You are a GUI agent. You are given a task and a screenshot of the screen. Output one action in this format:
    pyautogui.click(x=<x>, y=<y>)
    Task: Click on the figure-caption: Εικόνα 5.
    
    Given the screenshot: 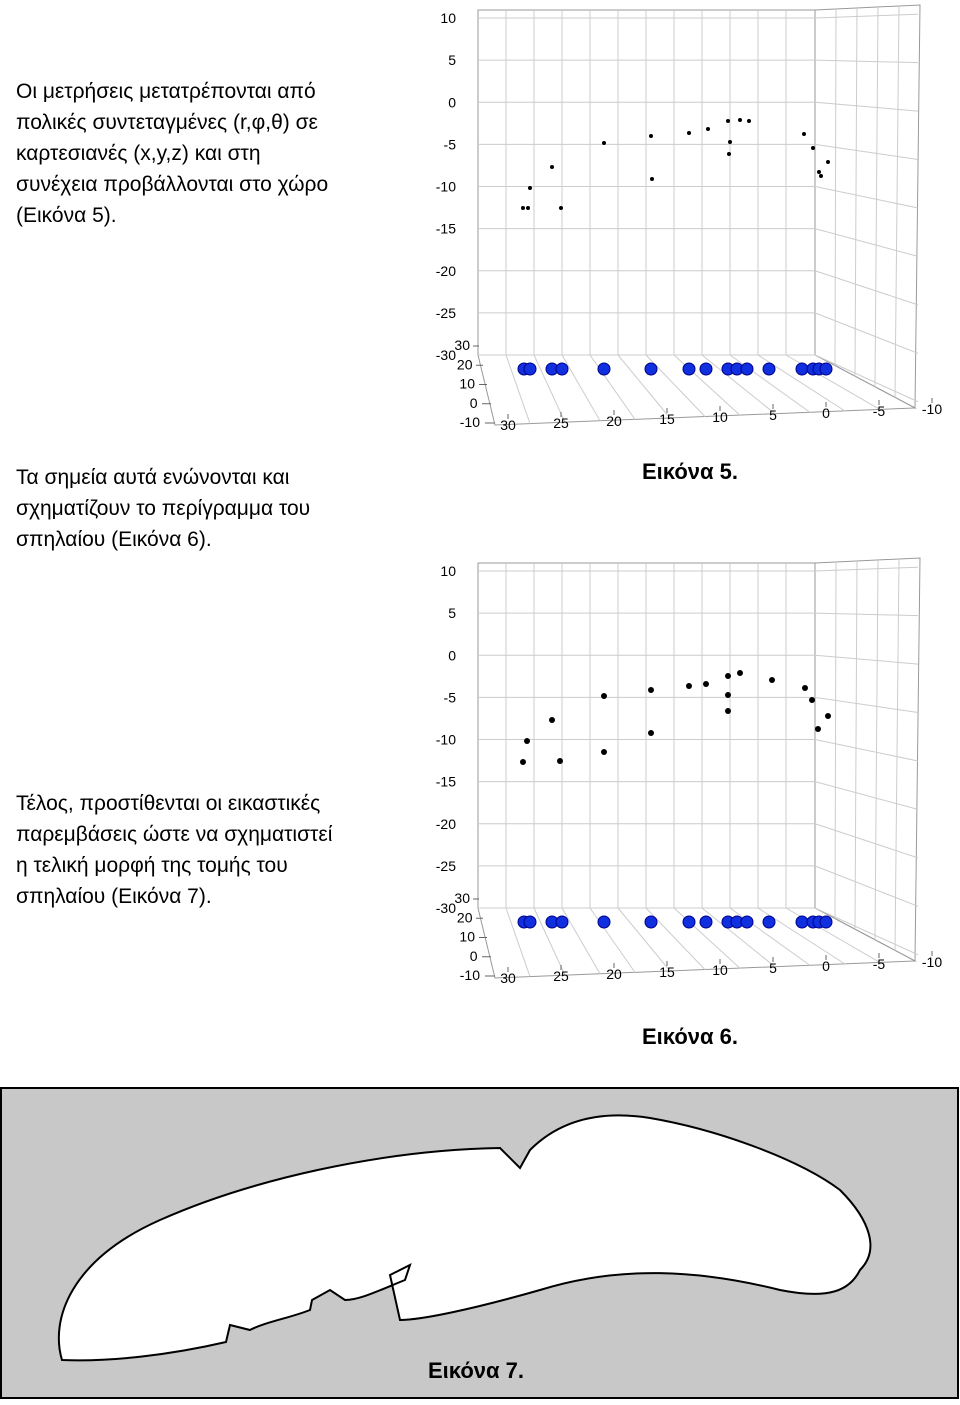 What is the action you would take?
    pyautogui.click(x=690, y=471)
    